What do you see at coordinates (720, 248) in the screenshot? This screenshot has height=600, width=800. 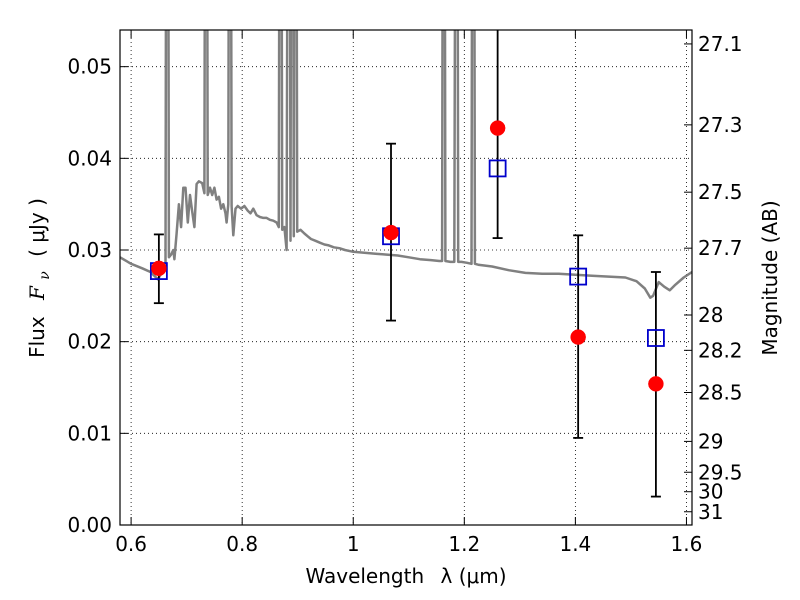 I see `mag-tick-label: 27.7` at bounding box center [720, 248].